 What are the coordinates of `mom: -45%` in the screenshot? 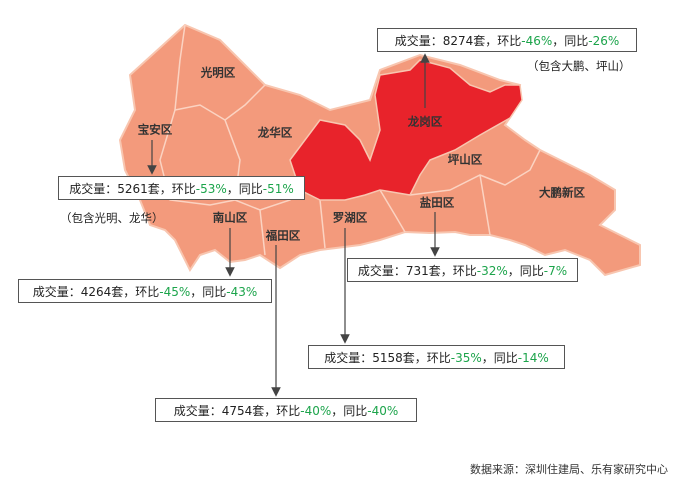 It's located at (175, 292).